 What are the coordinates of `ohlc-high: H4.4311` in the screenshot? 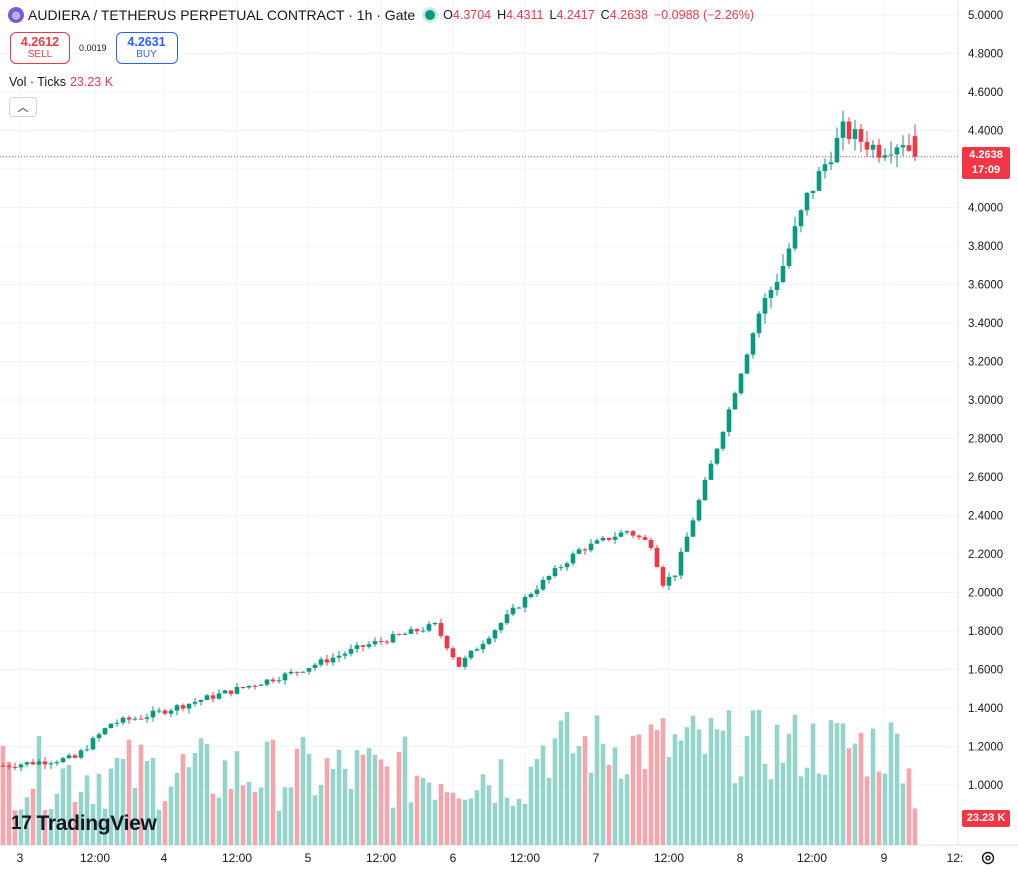 It's located at (520, 15).